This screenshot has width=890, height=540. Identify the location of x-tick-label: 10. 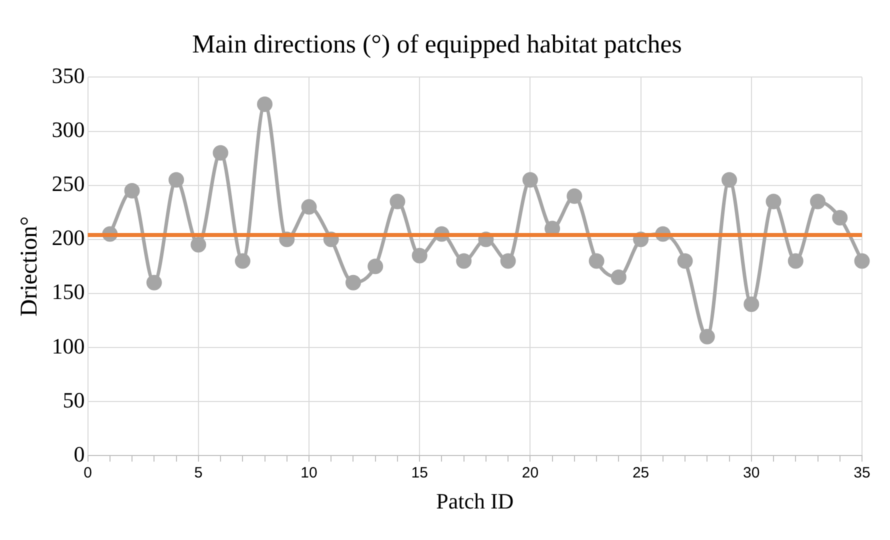
(309, 473).